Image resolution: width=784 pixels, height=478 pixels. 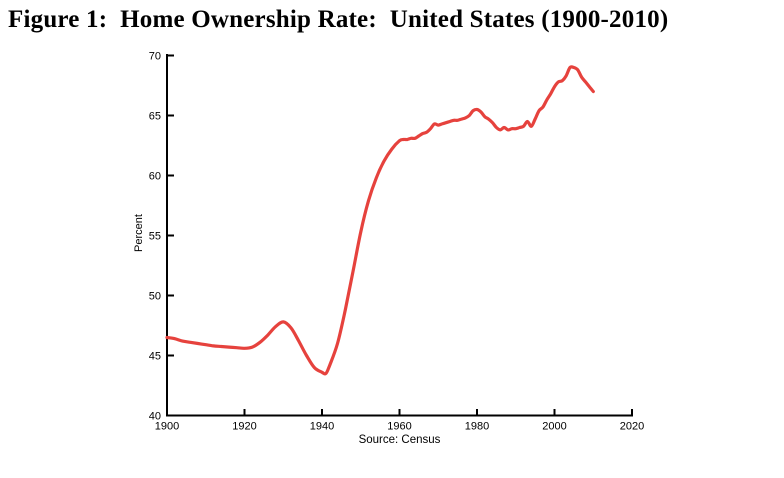 What do you see at coordinates (139, 233) in the screenshot?
I see `y-axis-label: Percent` at bounding box center [139, 233].